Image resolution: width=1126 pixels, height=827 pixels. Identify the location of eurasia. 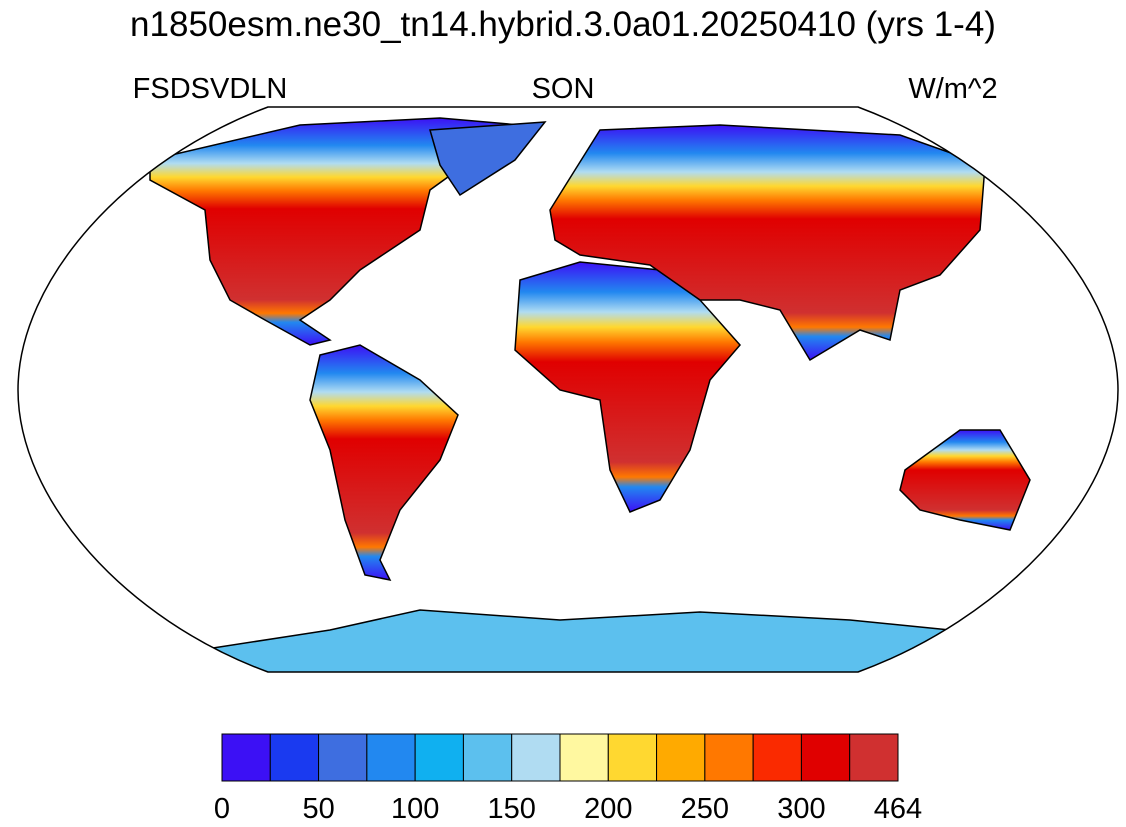
(767, 243).